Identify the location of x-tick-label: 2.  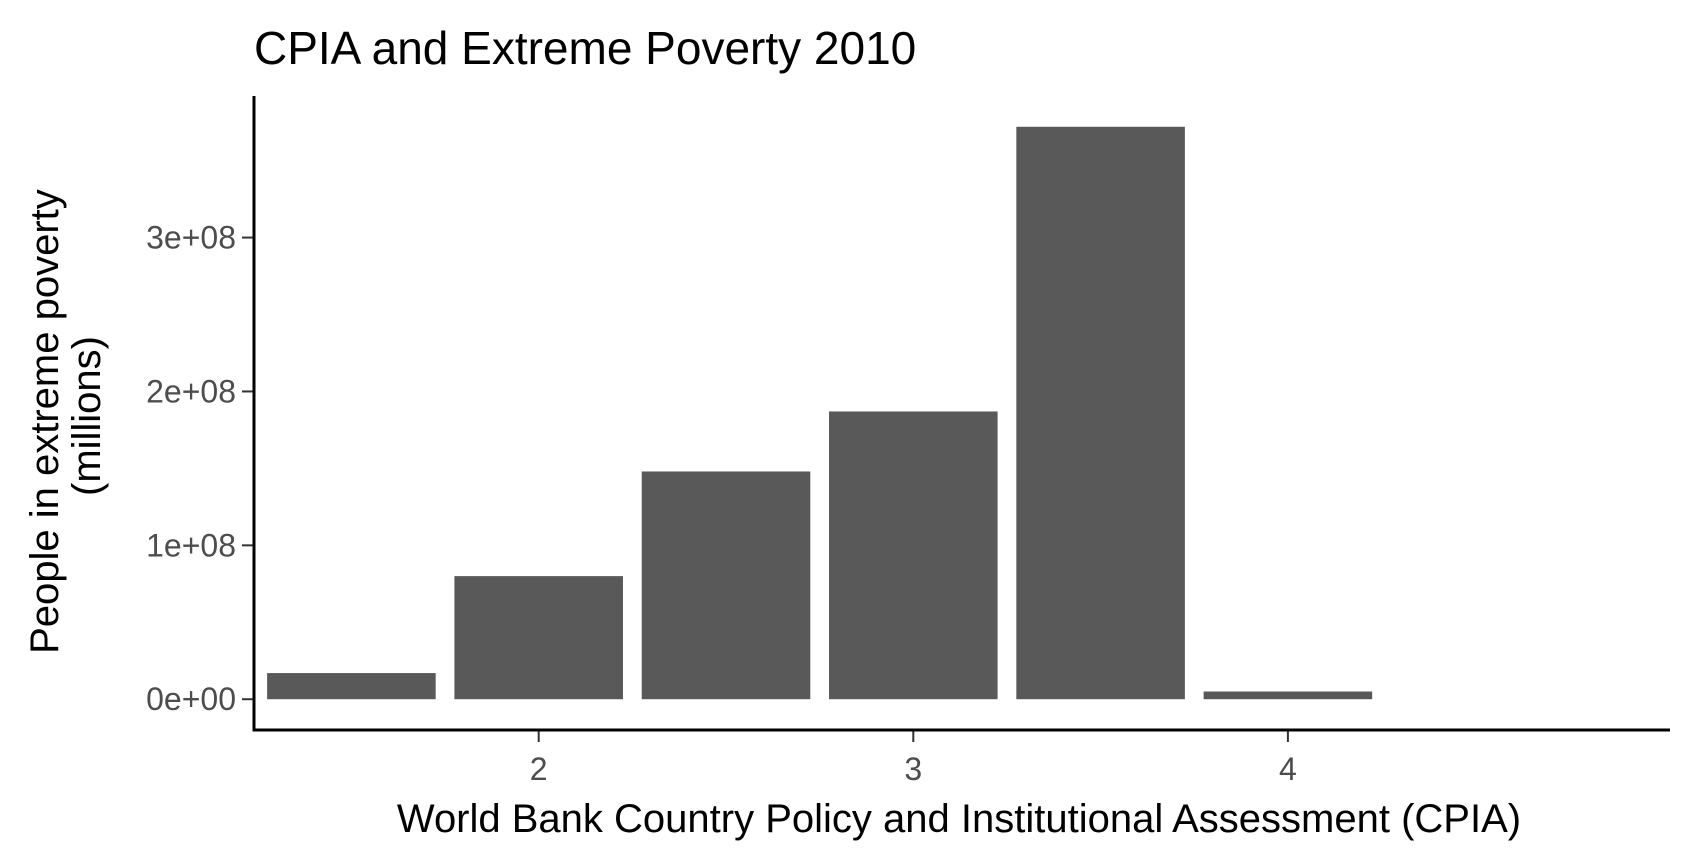
(539, 769).